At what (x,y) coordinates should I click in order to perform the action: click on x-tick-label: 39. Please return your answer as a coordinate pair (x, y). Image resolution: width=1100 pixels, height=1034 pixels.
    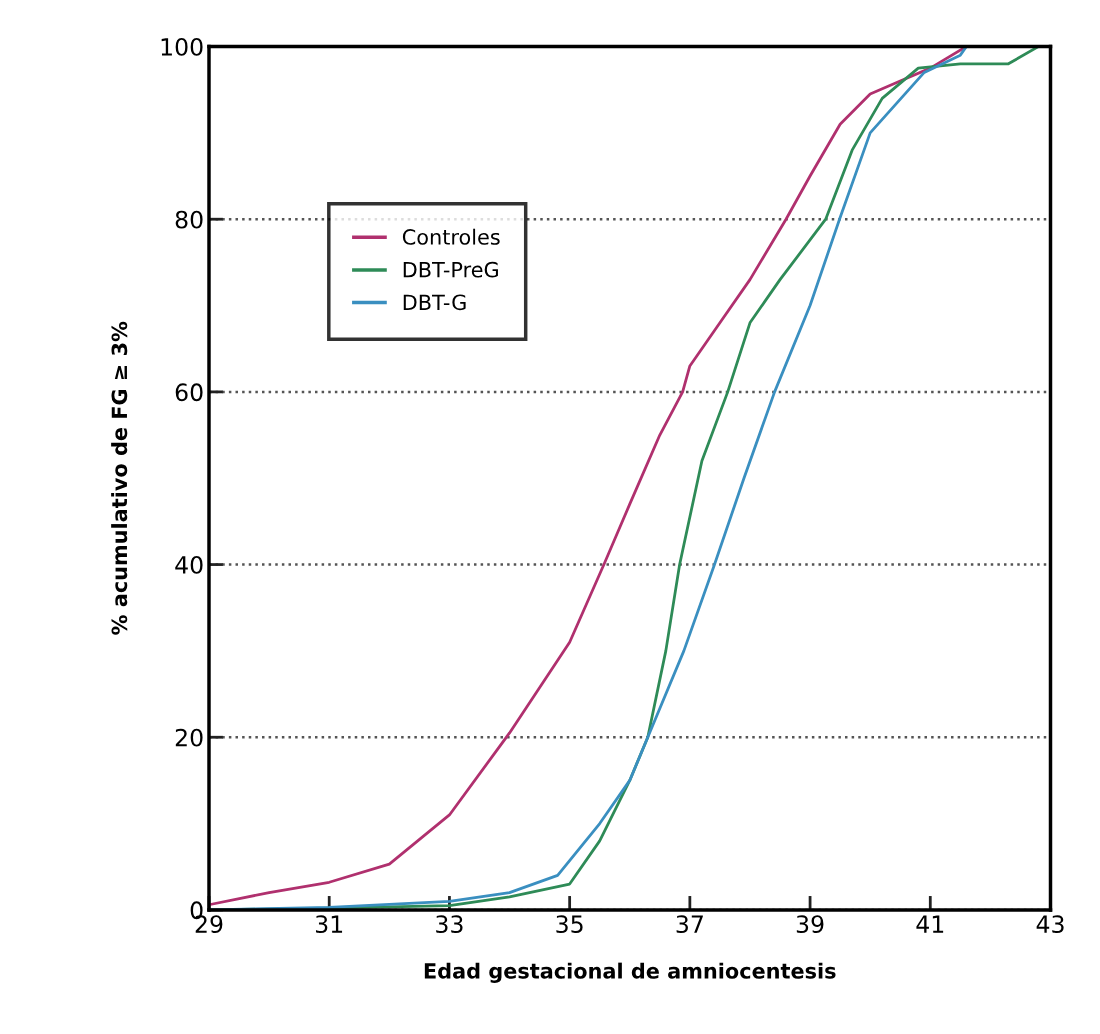
    Looking at the image, I should click on (810, 924).